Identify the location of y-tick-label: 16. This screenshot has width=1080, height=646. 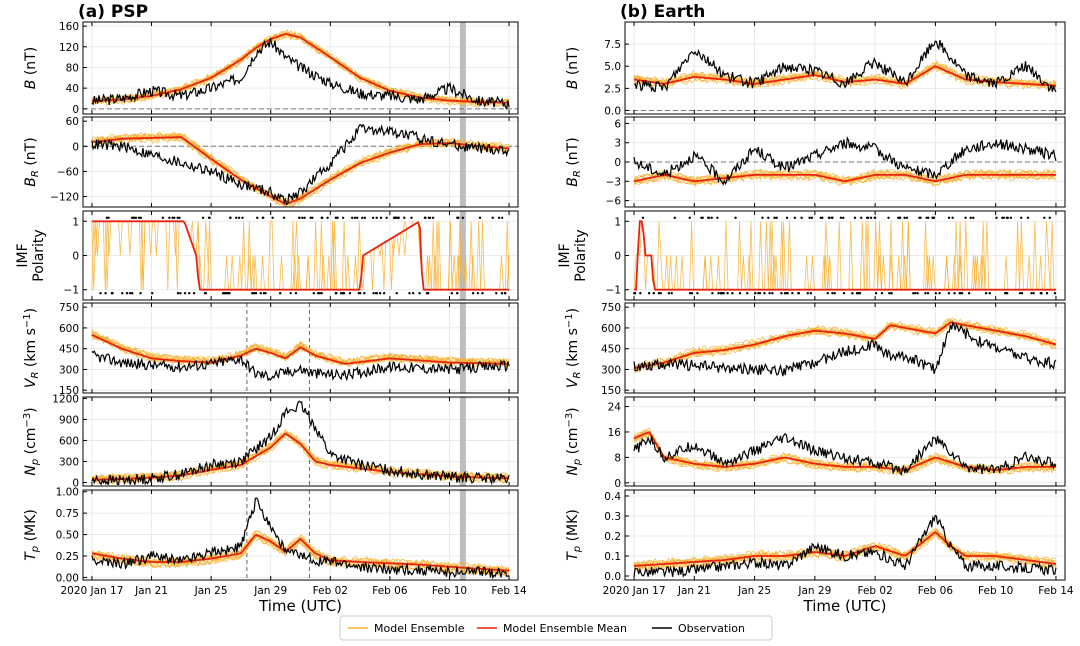
(615, 433).